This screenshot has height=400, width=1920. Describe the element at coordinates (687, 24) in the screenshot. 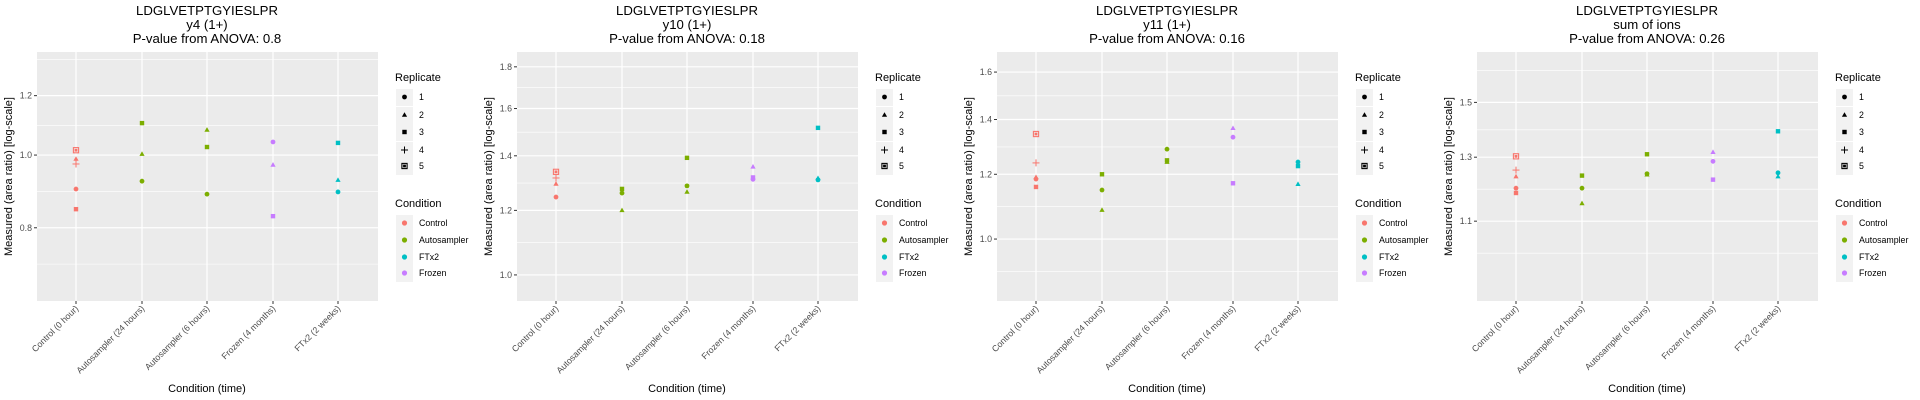

I see `chart-title-line: y10 (1+)` at that location.